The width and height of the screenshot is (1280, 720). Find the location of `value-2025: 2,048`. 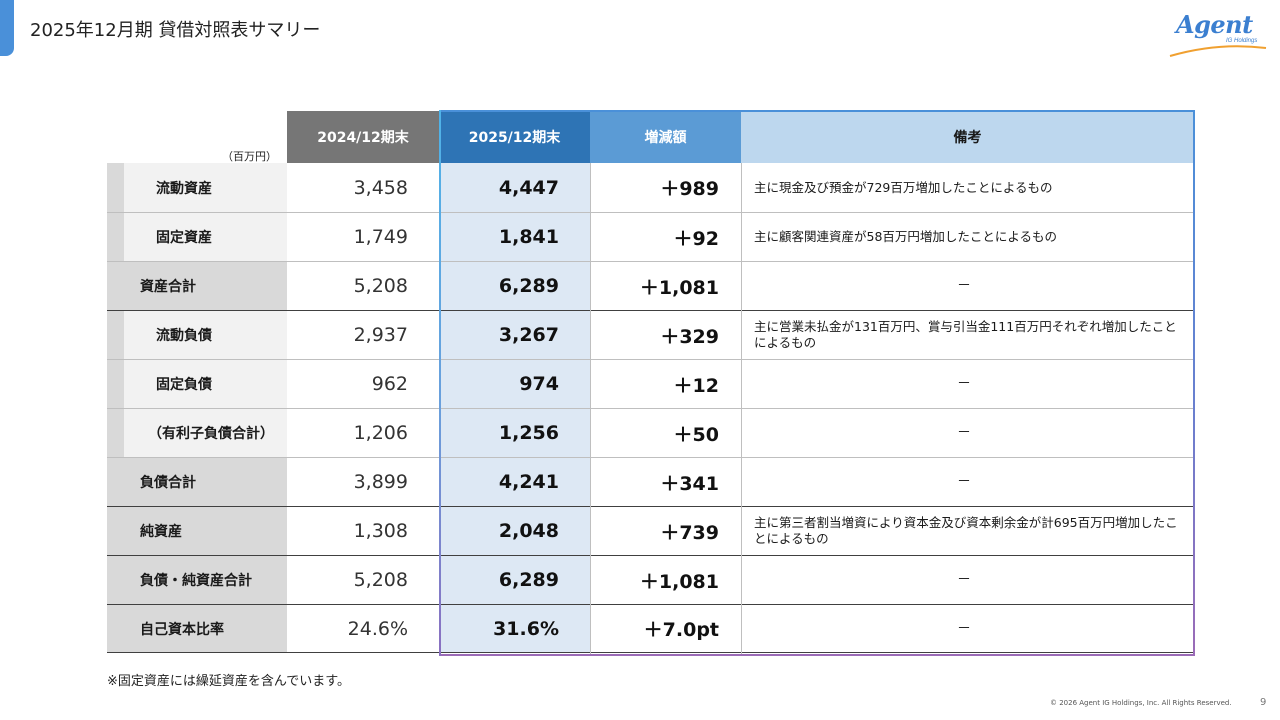

value-2025: 2,048 is located at coordinates (514, 531).